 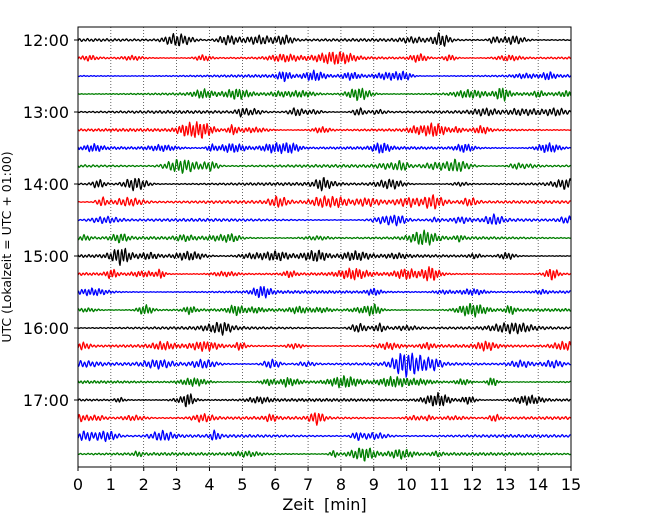 I want to click on x-tick-label: 5, so click(x=242, y=484).